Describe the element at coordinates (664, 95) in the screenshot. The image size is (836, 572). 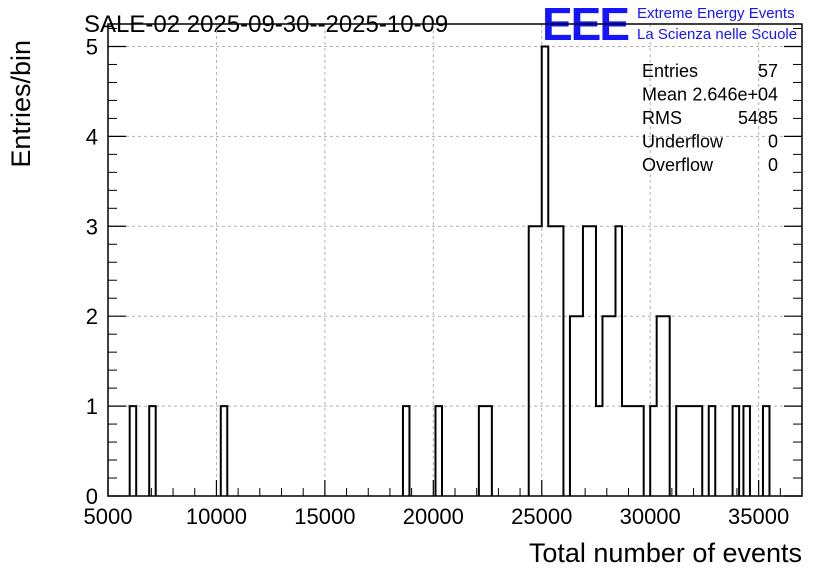
I see `stats-label: Mean` at that location.